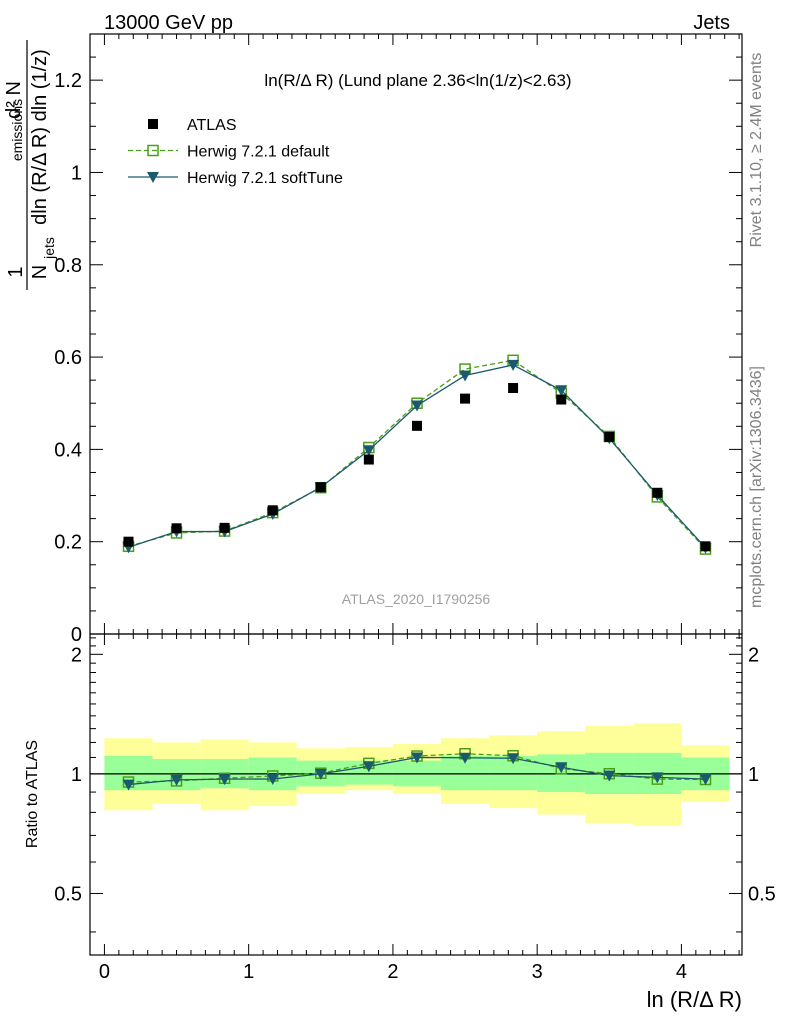 Image resolution: width=786 pixels, height=1024 pixels. I want to click on x-tick-label: 0, so click(104, 972).